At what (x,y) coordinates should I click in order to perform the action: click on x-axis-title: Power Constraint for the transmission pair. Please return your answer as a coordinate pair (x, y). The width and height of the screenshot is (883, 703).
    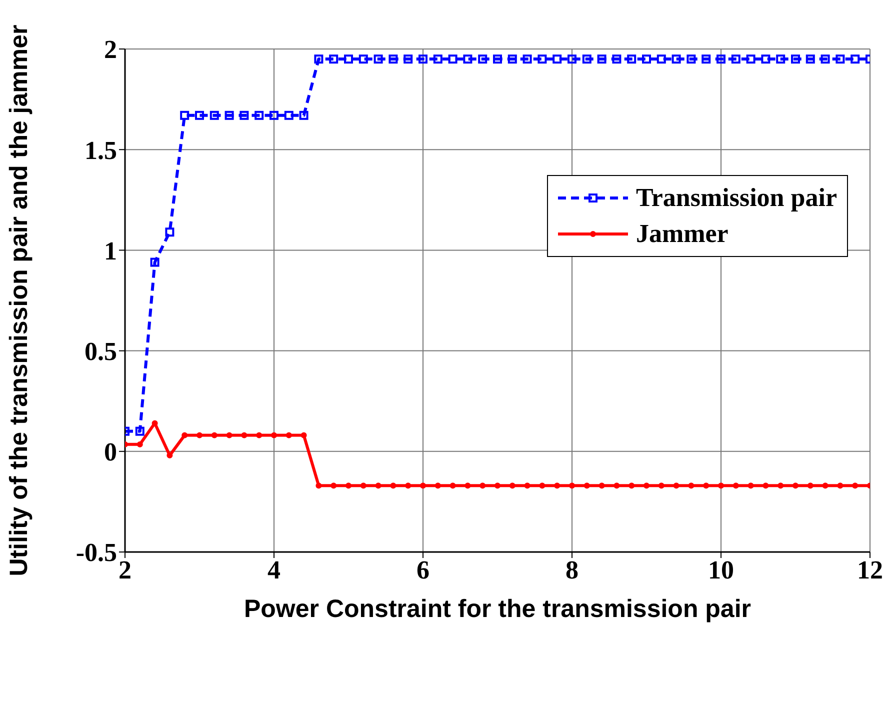
    Looking at the image, I should click on (498, 609).